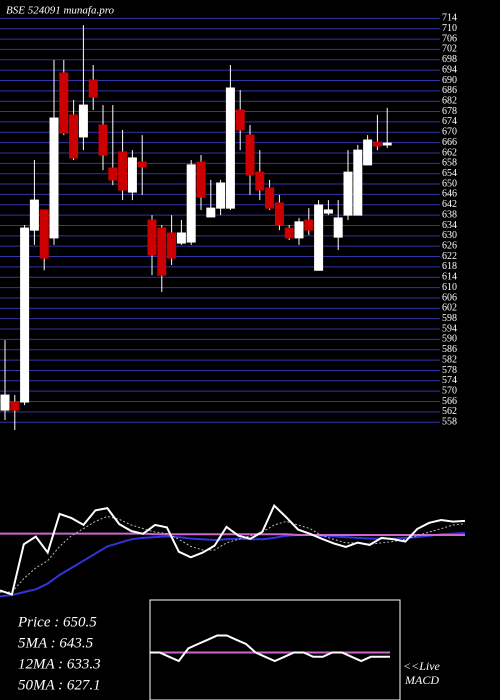  I want to click on y-tick-label: 566, so click(449, 401).